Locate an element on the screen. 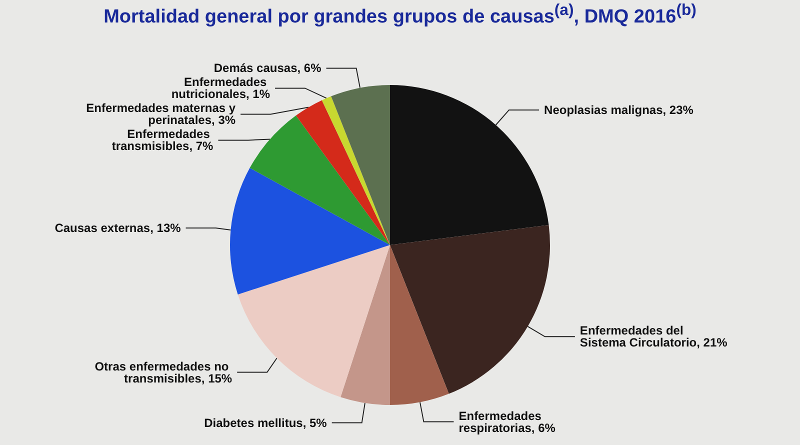  slice-label: Enfermedades nutricionales, 1% is located at coordinates (220, 88).